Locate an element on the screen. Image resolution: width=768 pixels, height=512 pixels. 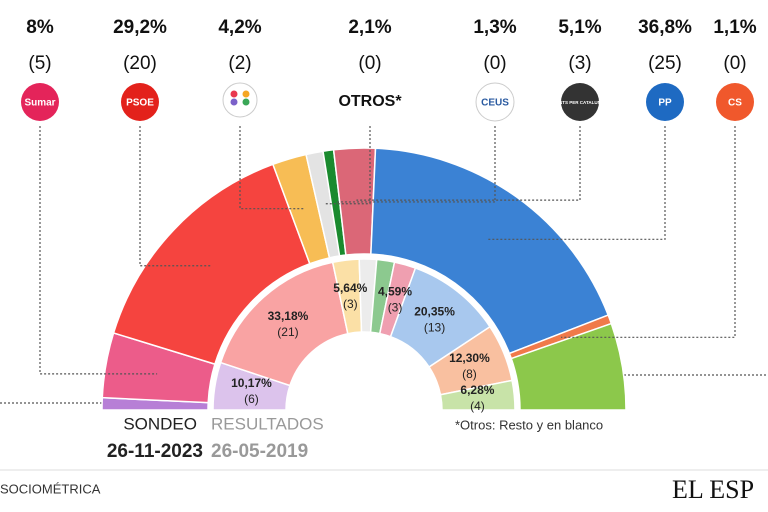
seat-label: (4) is located at coordinates (477, 406).